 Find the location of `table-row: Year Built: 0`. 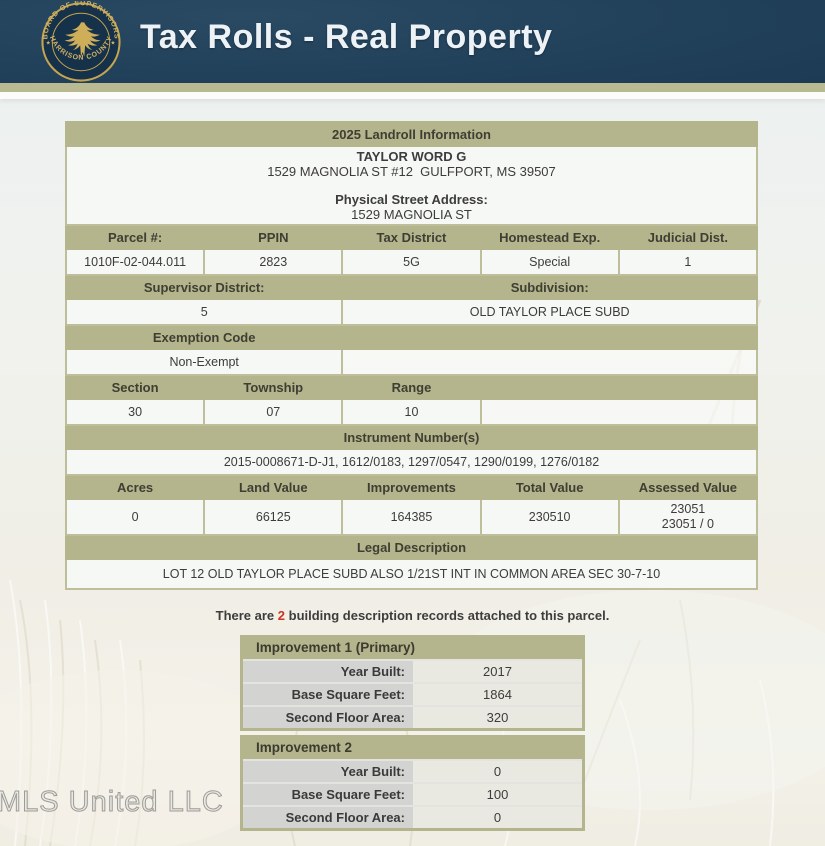

table-row: Year Built: 0 is located at coordinates (412, 770).